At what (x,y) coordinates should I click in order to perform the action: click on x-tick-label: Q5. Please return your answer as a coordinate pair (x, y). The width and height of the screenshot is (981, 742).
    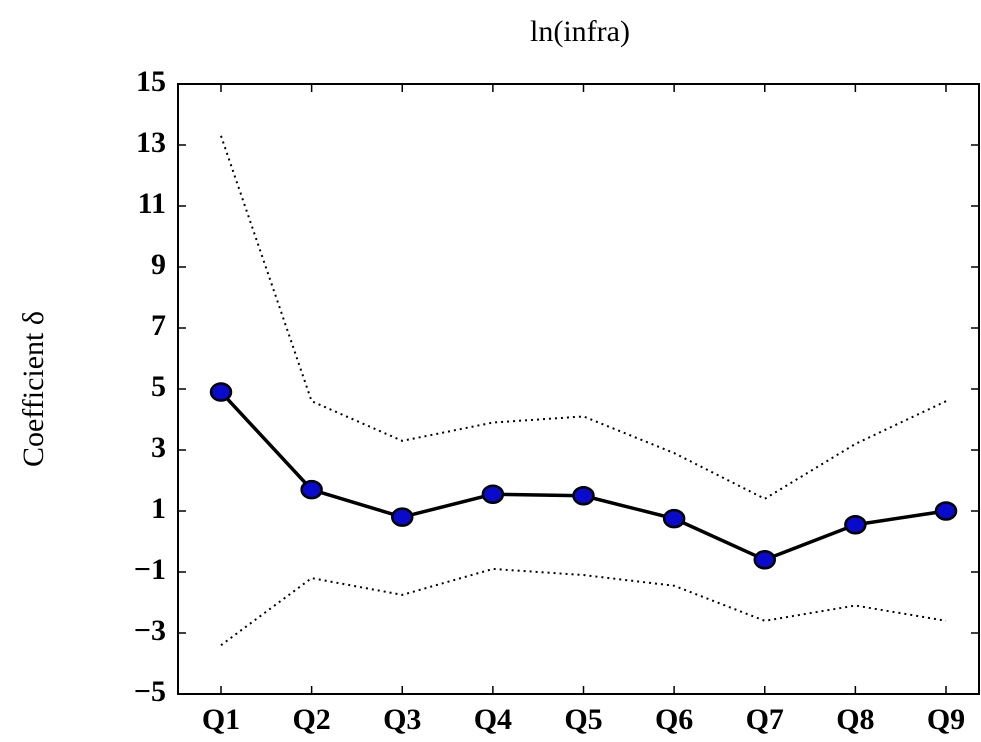
    Looking at the image, I should click on (583, 719).